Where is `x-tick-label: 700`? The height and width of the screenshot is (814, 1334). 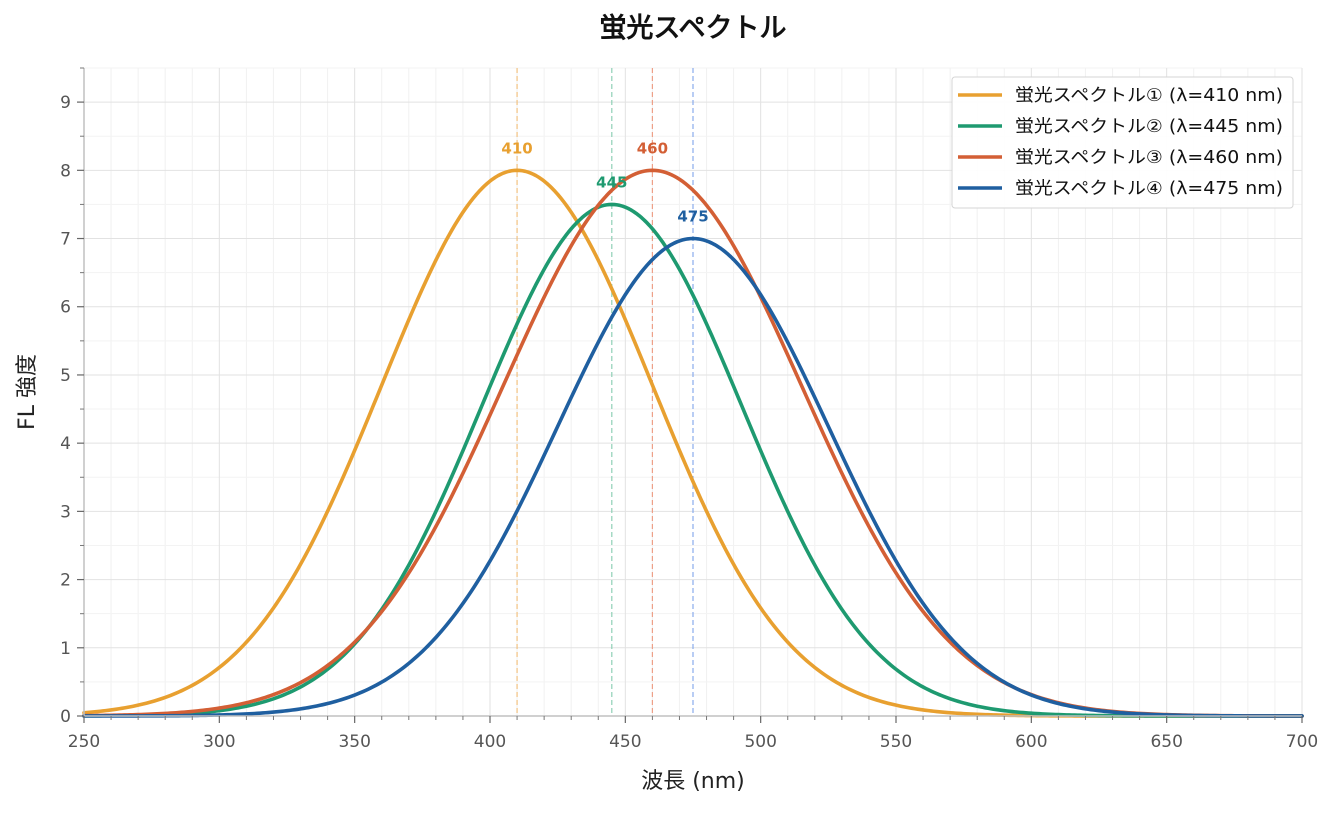
x-tick-label: 700 is located at coordinates (1302, 742).